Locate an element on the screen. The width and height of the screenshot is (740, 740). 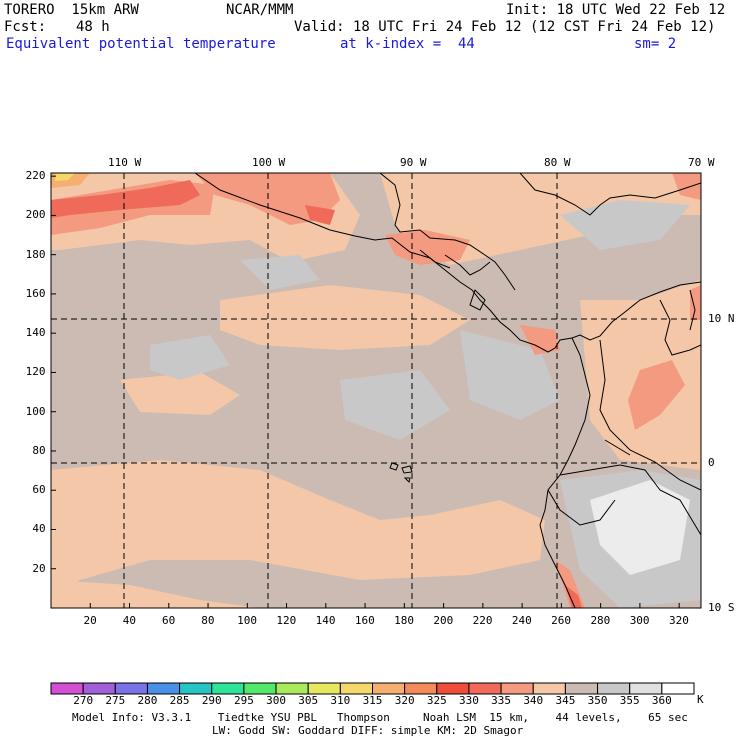
forecast-label: Fcst: is located at coordinates (25, 27).